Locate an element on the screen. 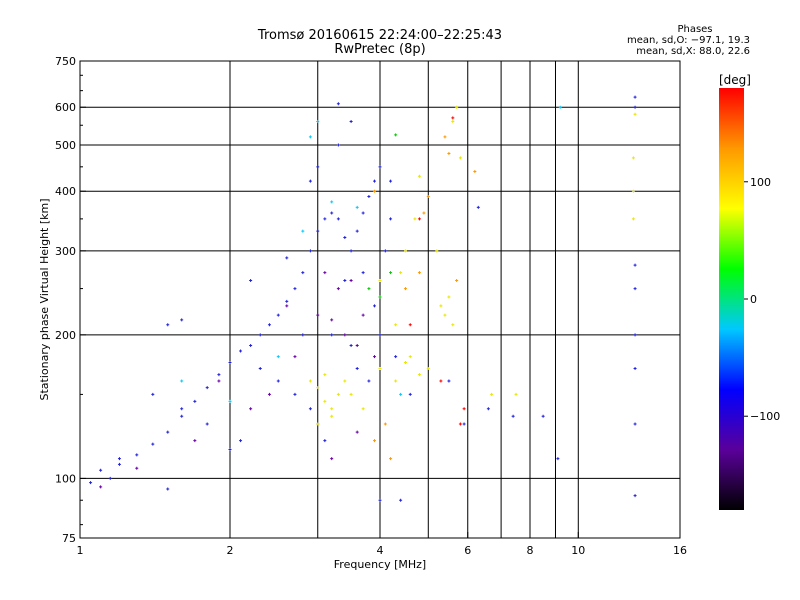  y-tick-label: 75 is located at coordinates (69, 538).